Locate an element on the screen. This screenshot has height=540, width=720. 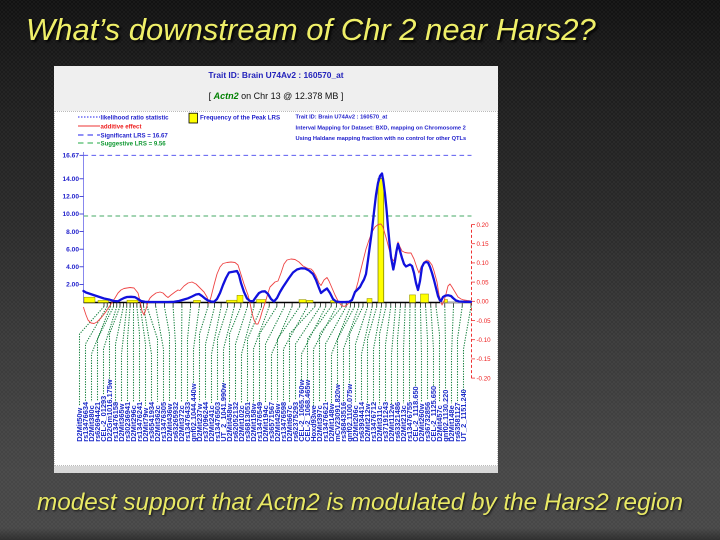
svg-text: CEL-2_1118.650 is located at coordinates (415, 413).